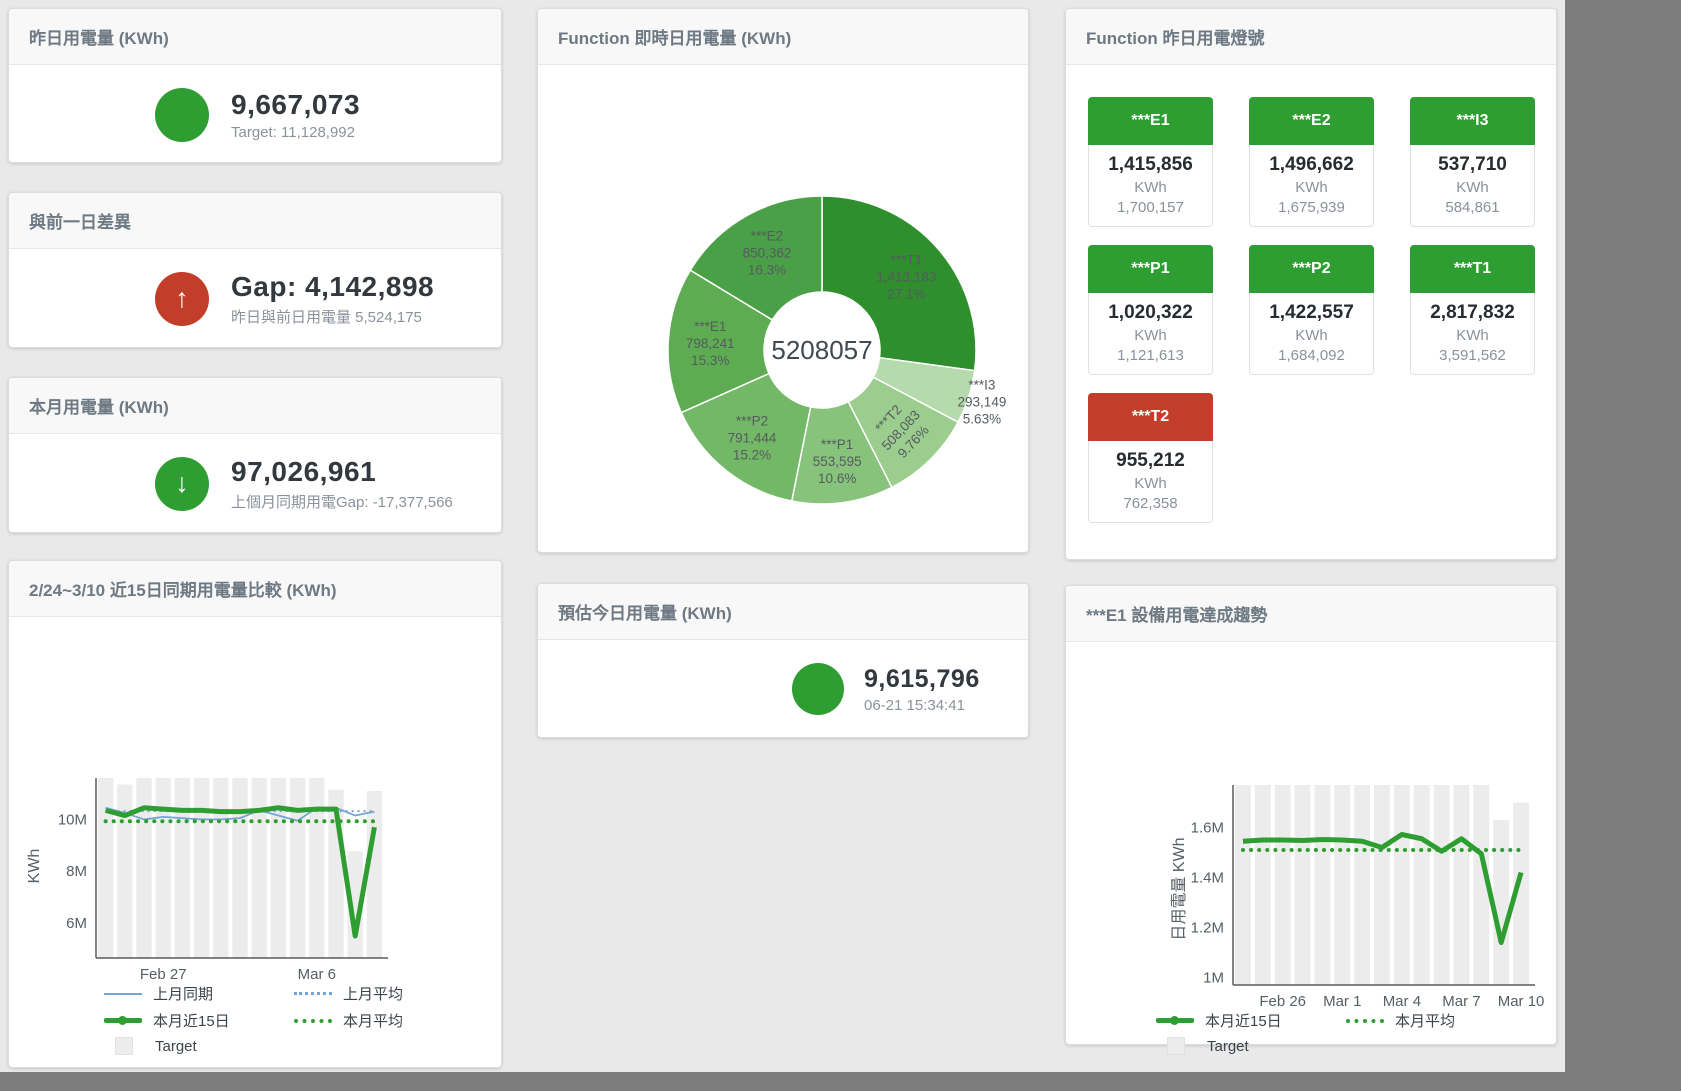 The width and height of the screenshot is (1681, 1091). Describe the element at coordinates (183, 590) in the screenshot. I see `card-title: 2/24~3/10 近15日同期用電量比較 (KWh)` at that location.